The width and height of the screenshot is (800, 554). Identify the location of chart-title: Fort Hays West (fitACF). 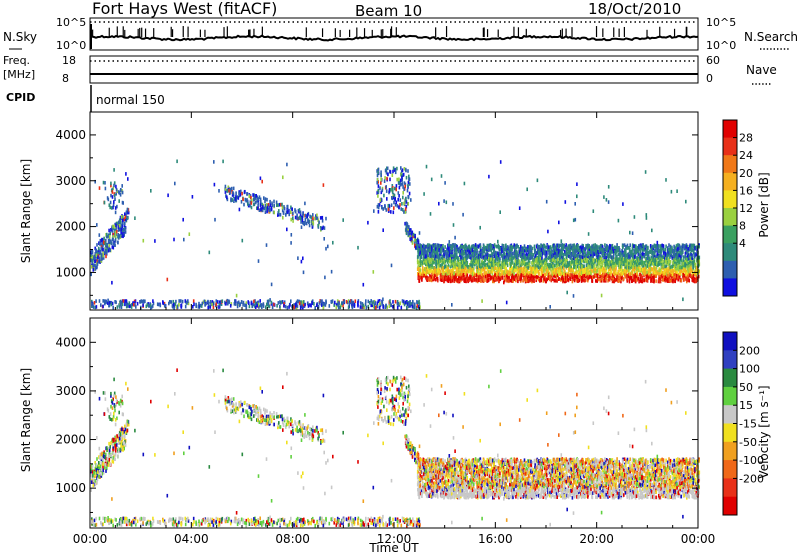
(184, 9).